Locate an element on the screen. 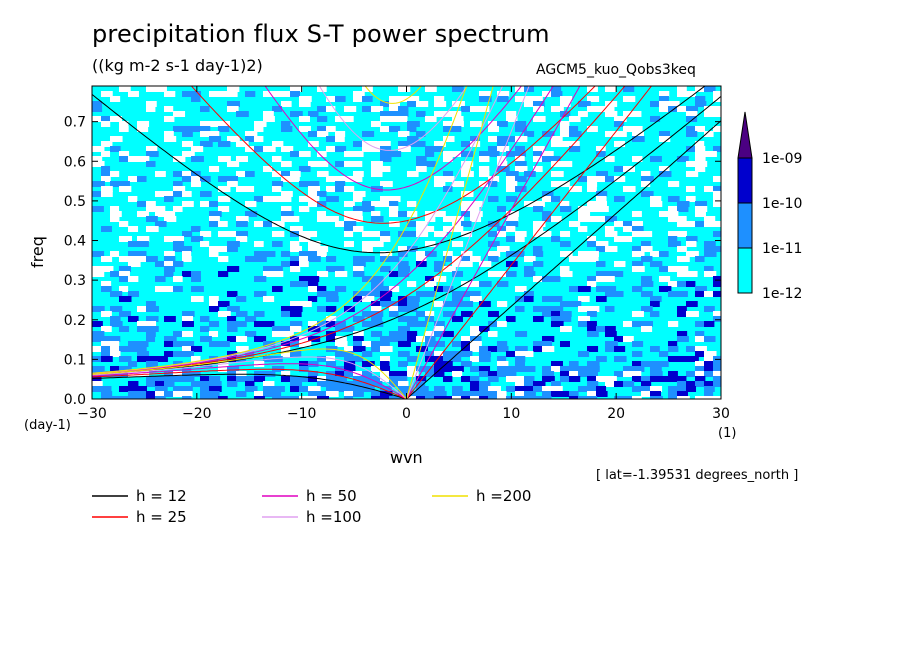  legend-label: h = 25 is located at coordinates (161, 517).